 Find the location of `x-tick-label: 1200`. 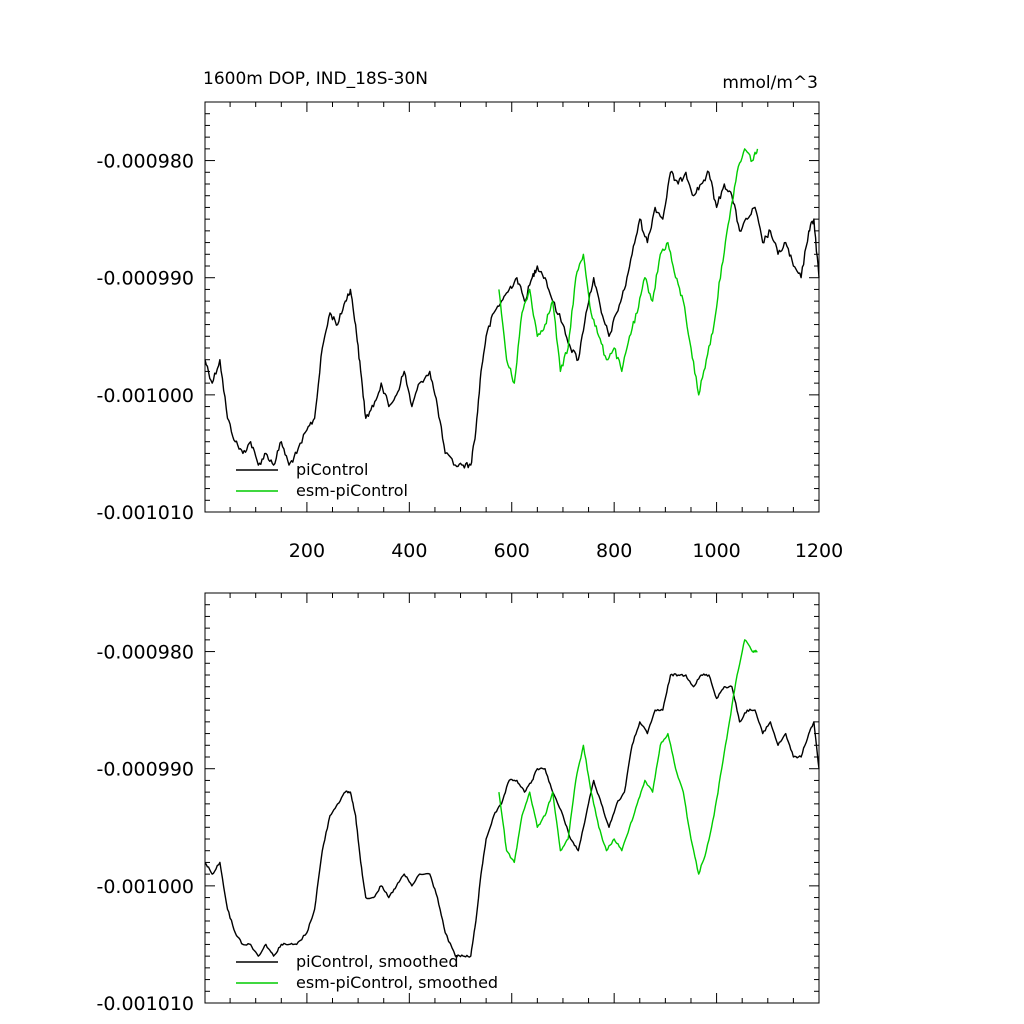

x-tick-label: 1200 is located at coordinates (819, 551).